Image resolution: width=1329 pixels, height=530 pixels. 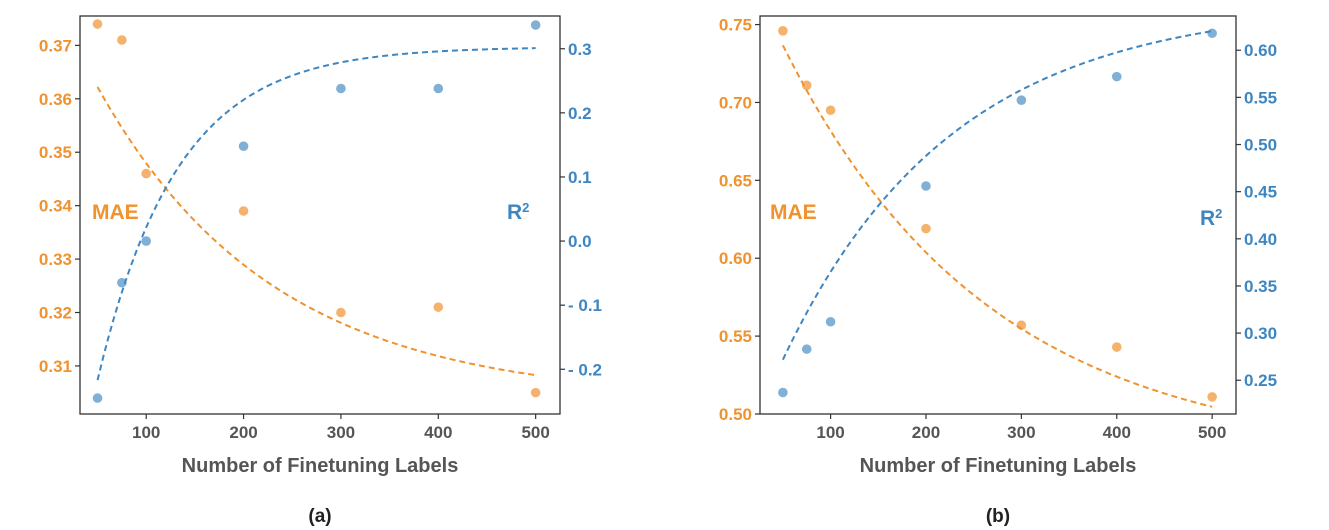 What do you see at coordinates (580, 177) in the screenshot?
I see `right-tick-label-a: 0.1` at bounding box center [580, 177].